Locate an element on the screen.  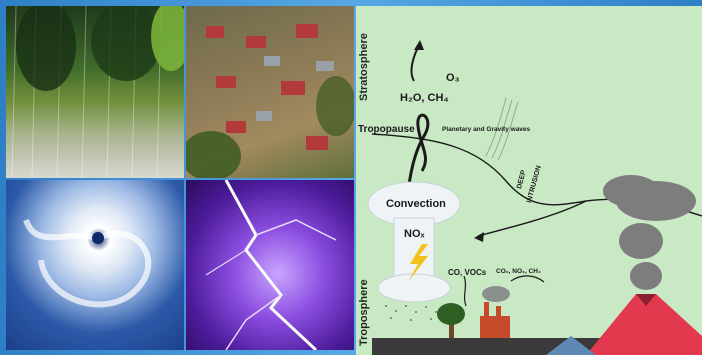
lightning-symbol-icon is located at coordinates (418, 263).